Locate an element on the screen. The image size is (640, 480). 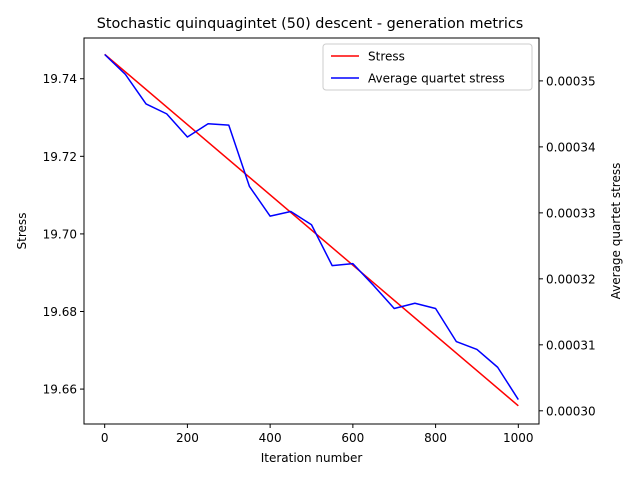
x-tick-label: 200 is located at coordinates (187, 438).